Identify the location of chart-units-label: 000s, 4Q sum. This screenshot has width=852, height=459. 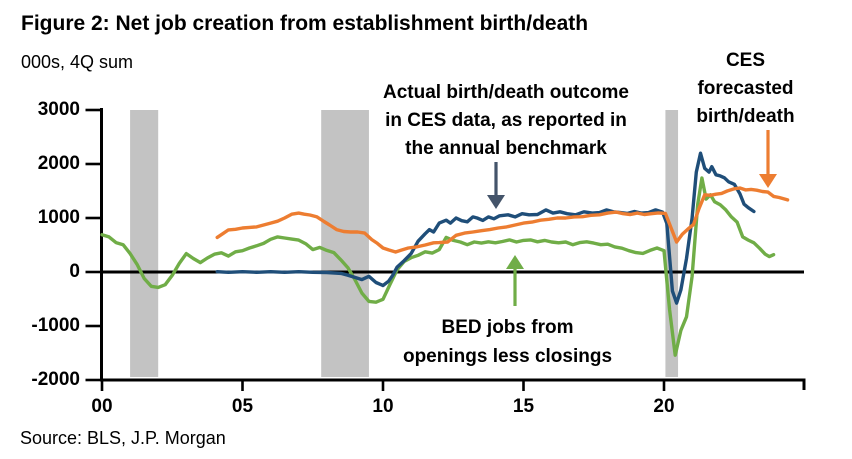
(77, 62).